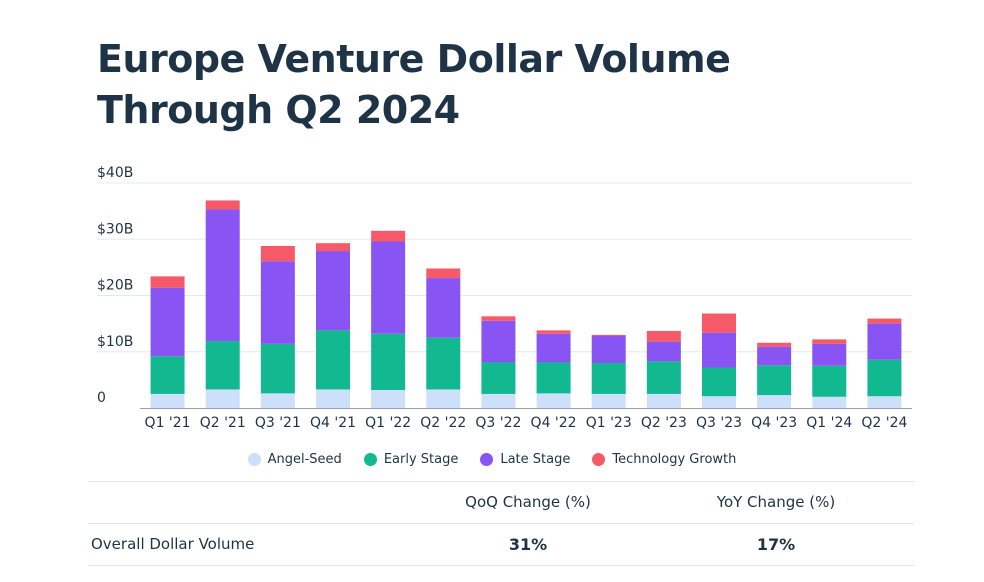 Image resolution: width=984 pixels, height=582 pixels. What do you see at coordinates (168, 423) in the screenshot?
I see `x-tick-label: Q1 '21` at bounding box center [168, 423].